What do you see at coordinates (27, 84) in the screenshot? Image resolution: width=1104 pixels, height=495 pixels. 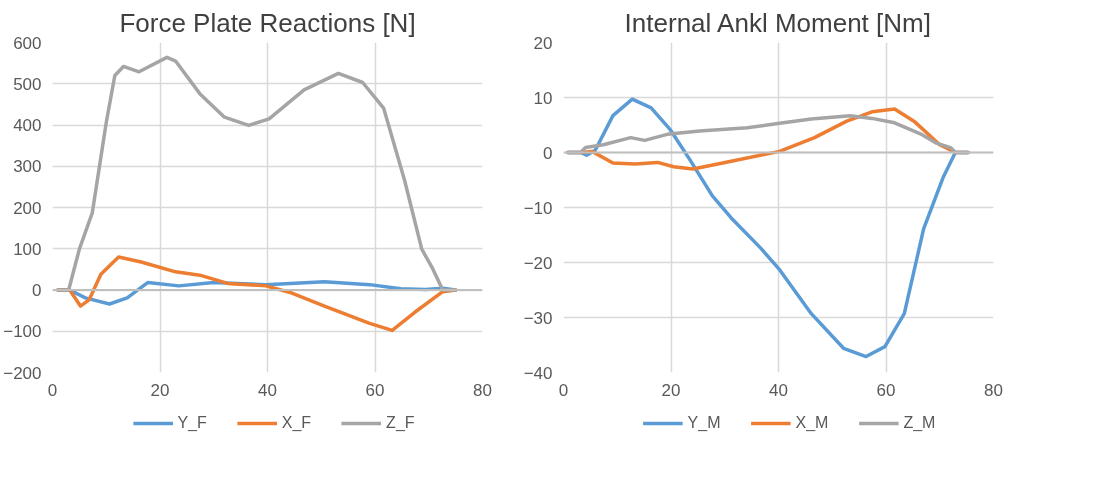 I see `y-tick-label: 500` at bounding box center [27, 84].